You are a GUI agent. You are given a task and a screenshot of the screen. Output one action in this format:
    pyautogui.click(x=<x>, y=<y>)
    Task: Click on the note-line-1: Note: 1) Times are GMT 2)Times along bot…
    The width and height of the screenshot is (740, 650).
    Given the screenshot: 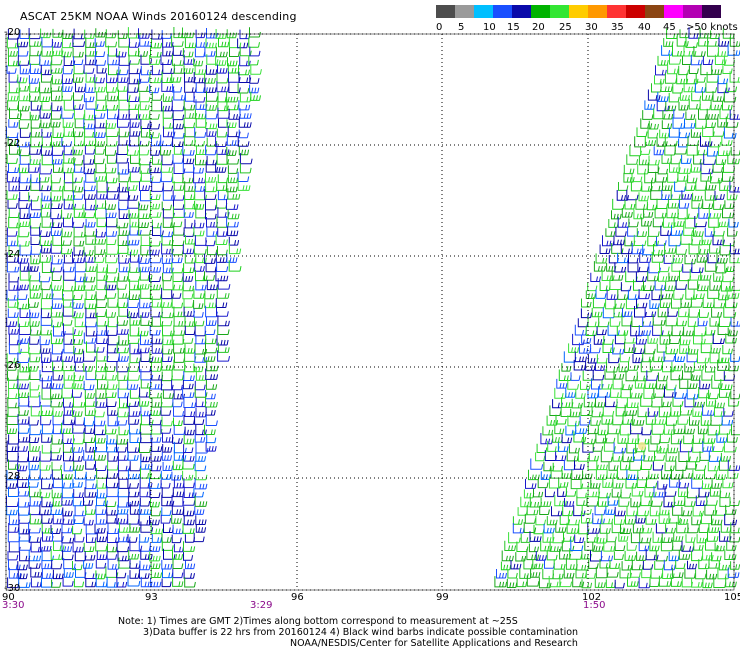 What is the action you would take?
    pyautogui.click(x=318, y=621)
    